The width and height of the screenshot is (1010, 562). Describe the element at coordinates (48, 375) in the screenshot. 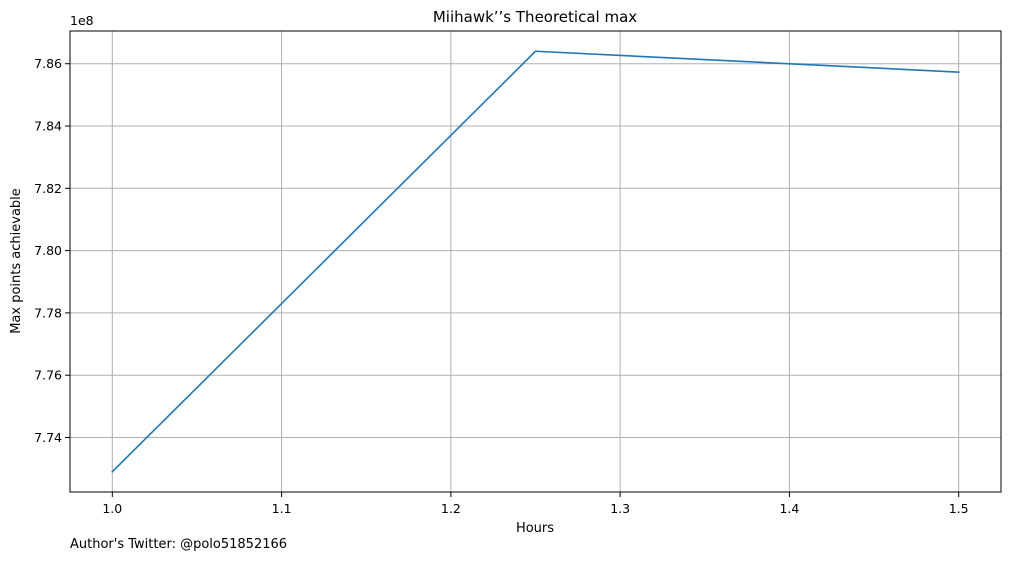

I see `y-tick-label: 7.76` at that location.